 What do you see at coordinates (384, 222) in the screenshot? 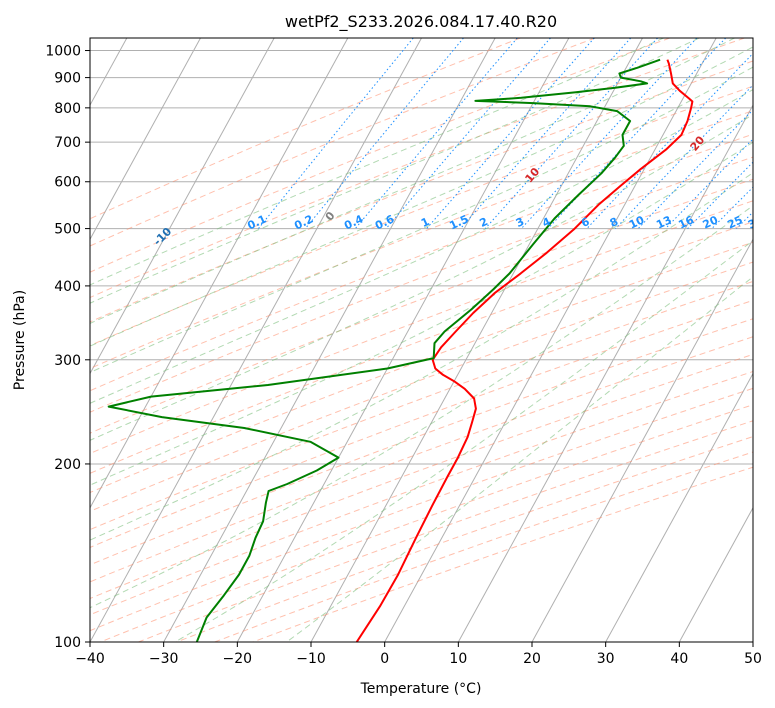
I see `mixing-ratio-label: 0.6` at bounding box center [384, 222].